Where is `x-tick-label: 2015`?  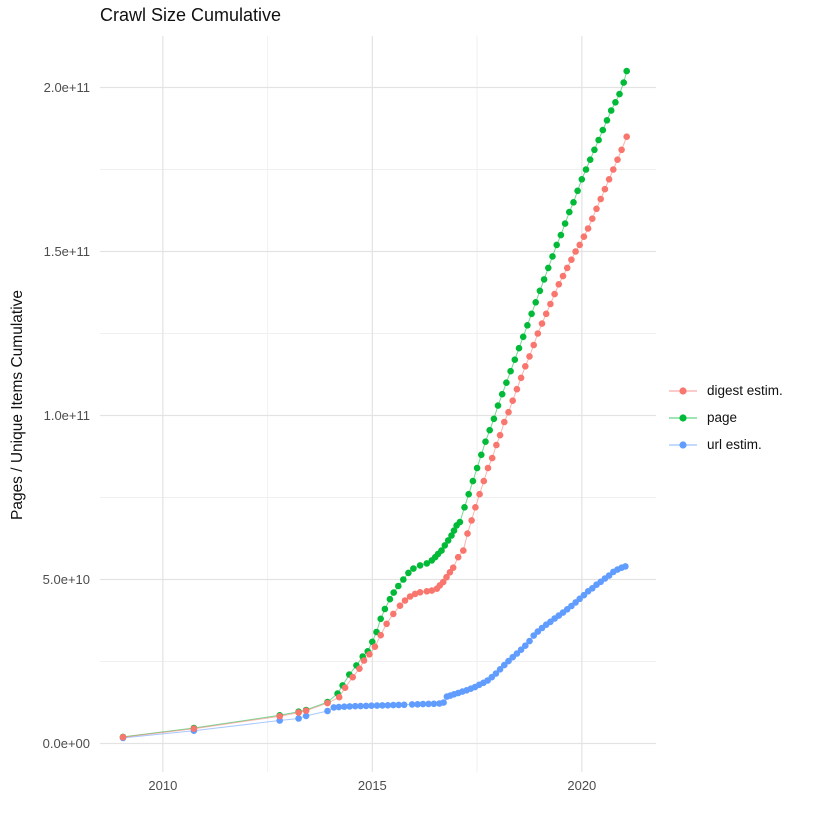
x-tick-label: 2015 is located at coordinates (372, 785).